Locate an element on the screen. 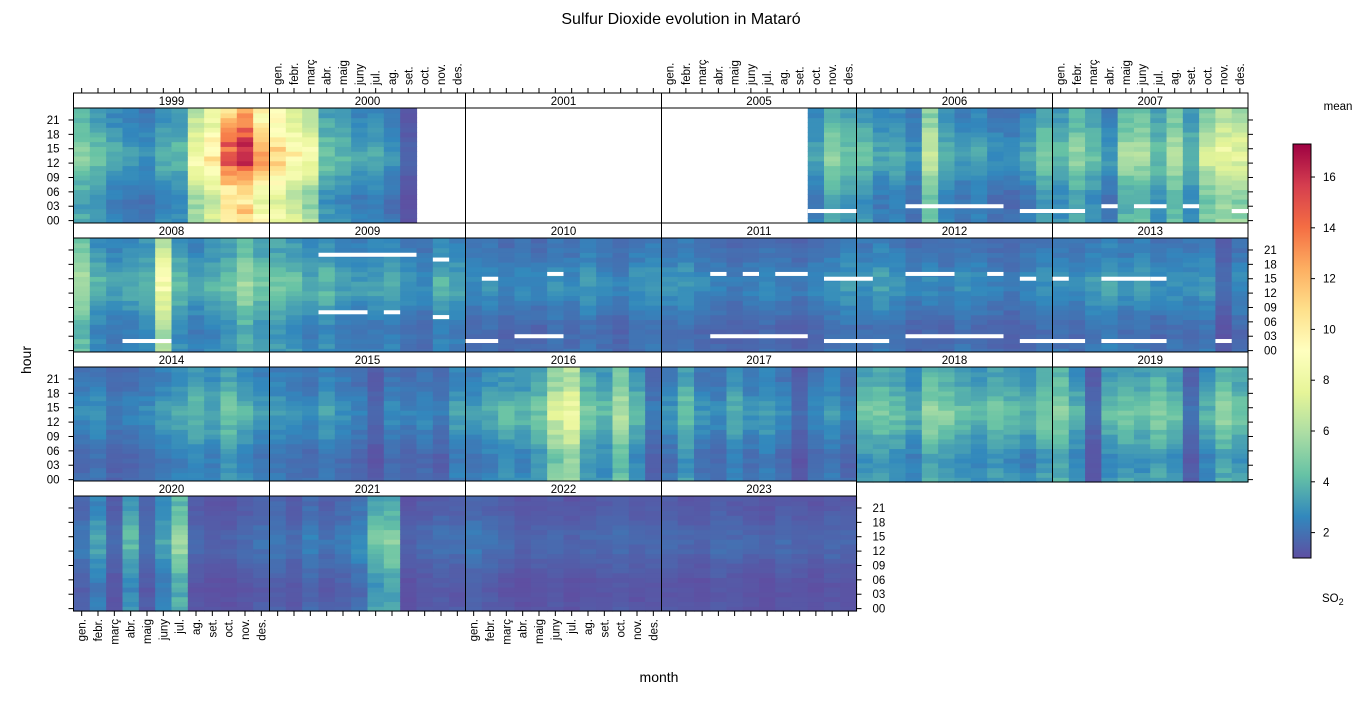 Image resolution: width=1366 pixels, height=709 pixels. panel-strip-label: 2014 is located at coordinates (172, 361).